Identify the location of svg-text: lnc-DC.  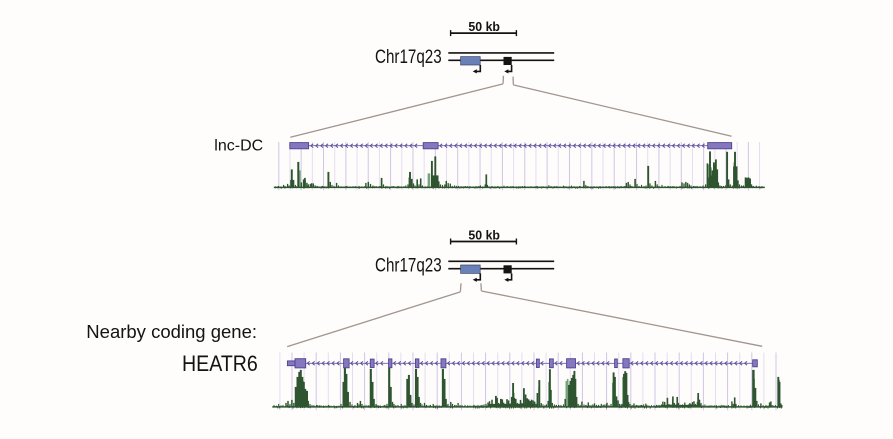
(238, 146).